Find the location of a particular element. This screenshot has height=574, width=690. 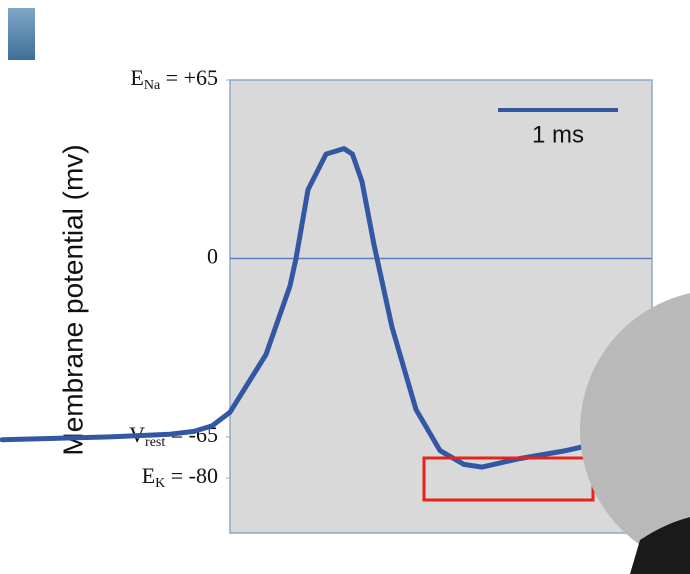

scale-bar-label: 1 ms is located at coordinates (558, 134).